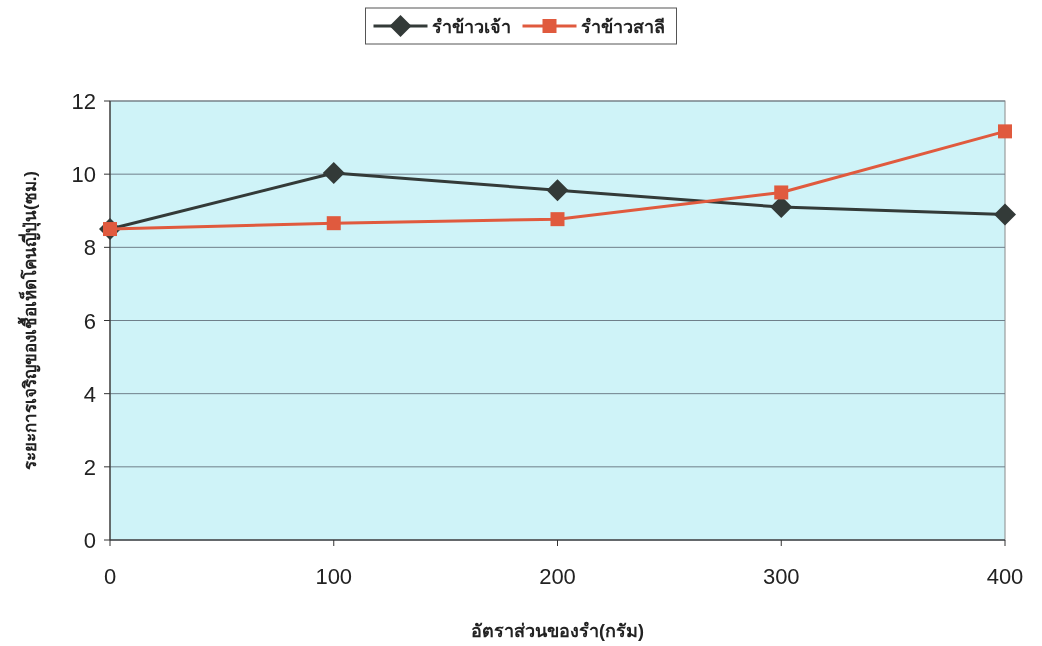 Image resolution: width=1042 pixels, height=646 pixels. Describe the element at coordinates (471, 27) in the screenshot. I see `legend-label: รำข้าวเจ้า` at that location.